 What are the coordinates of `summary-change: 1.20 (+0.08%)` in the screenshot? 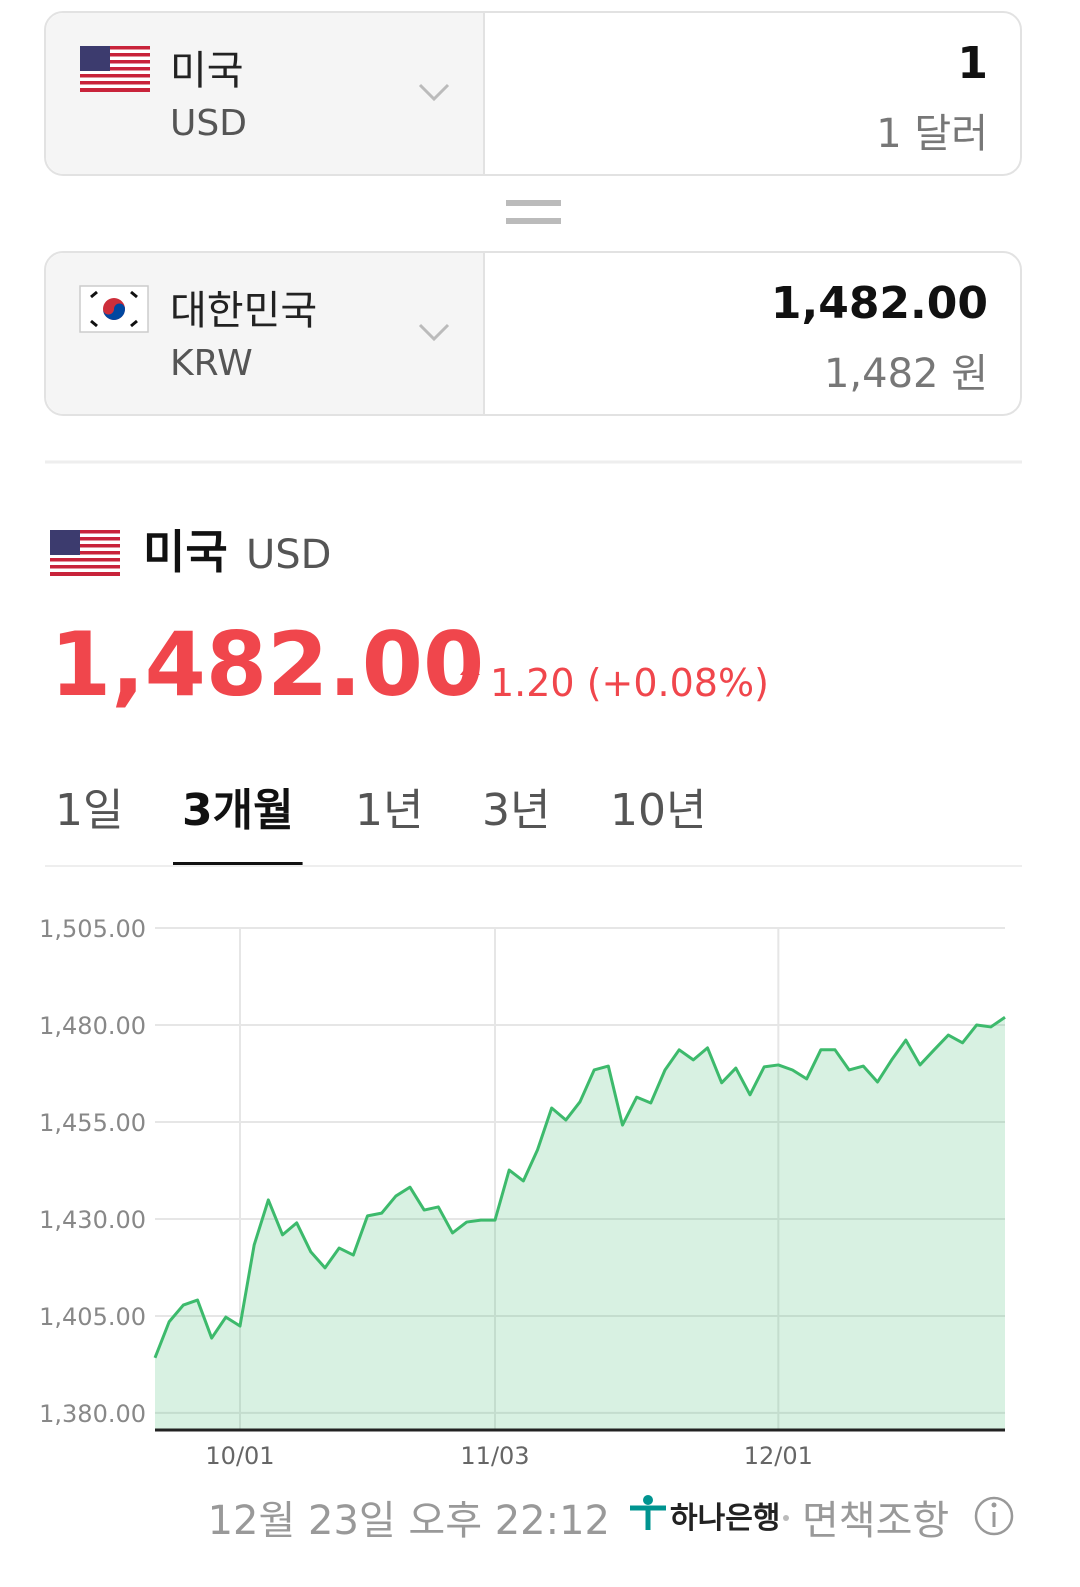 It's located at (629, 683).